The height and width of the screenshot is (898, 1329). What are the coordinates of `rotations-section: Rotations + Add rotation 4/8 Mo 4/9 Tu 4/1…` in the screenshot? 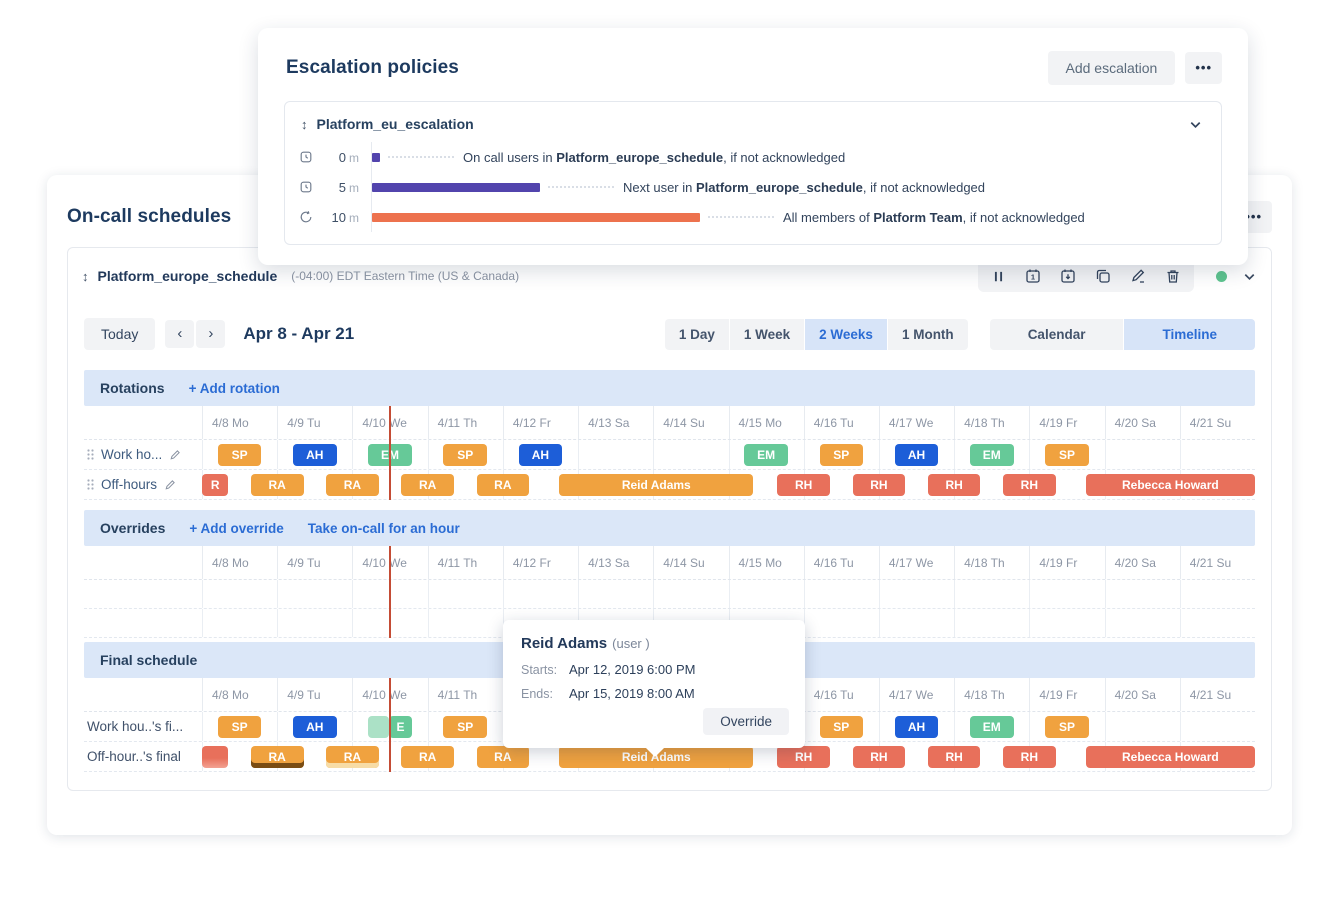 It's located at (669, 435).